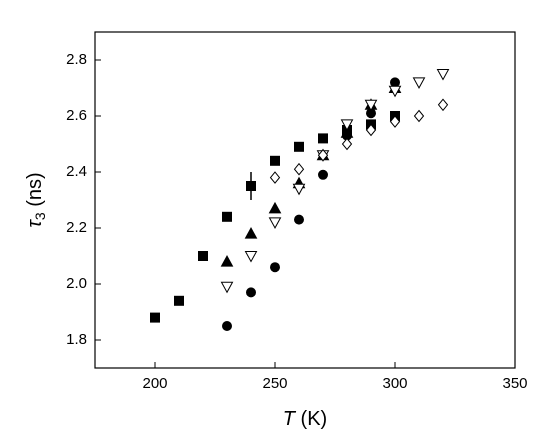 This screenshot has width=550, height=442. Describe the element at coordinates (35, 189) in the screenshot. I see `y-label-unit: (ns)` at that location.